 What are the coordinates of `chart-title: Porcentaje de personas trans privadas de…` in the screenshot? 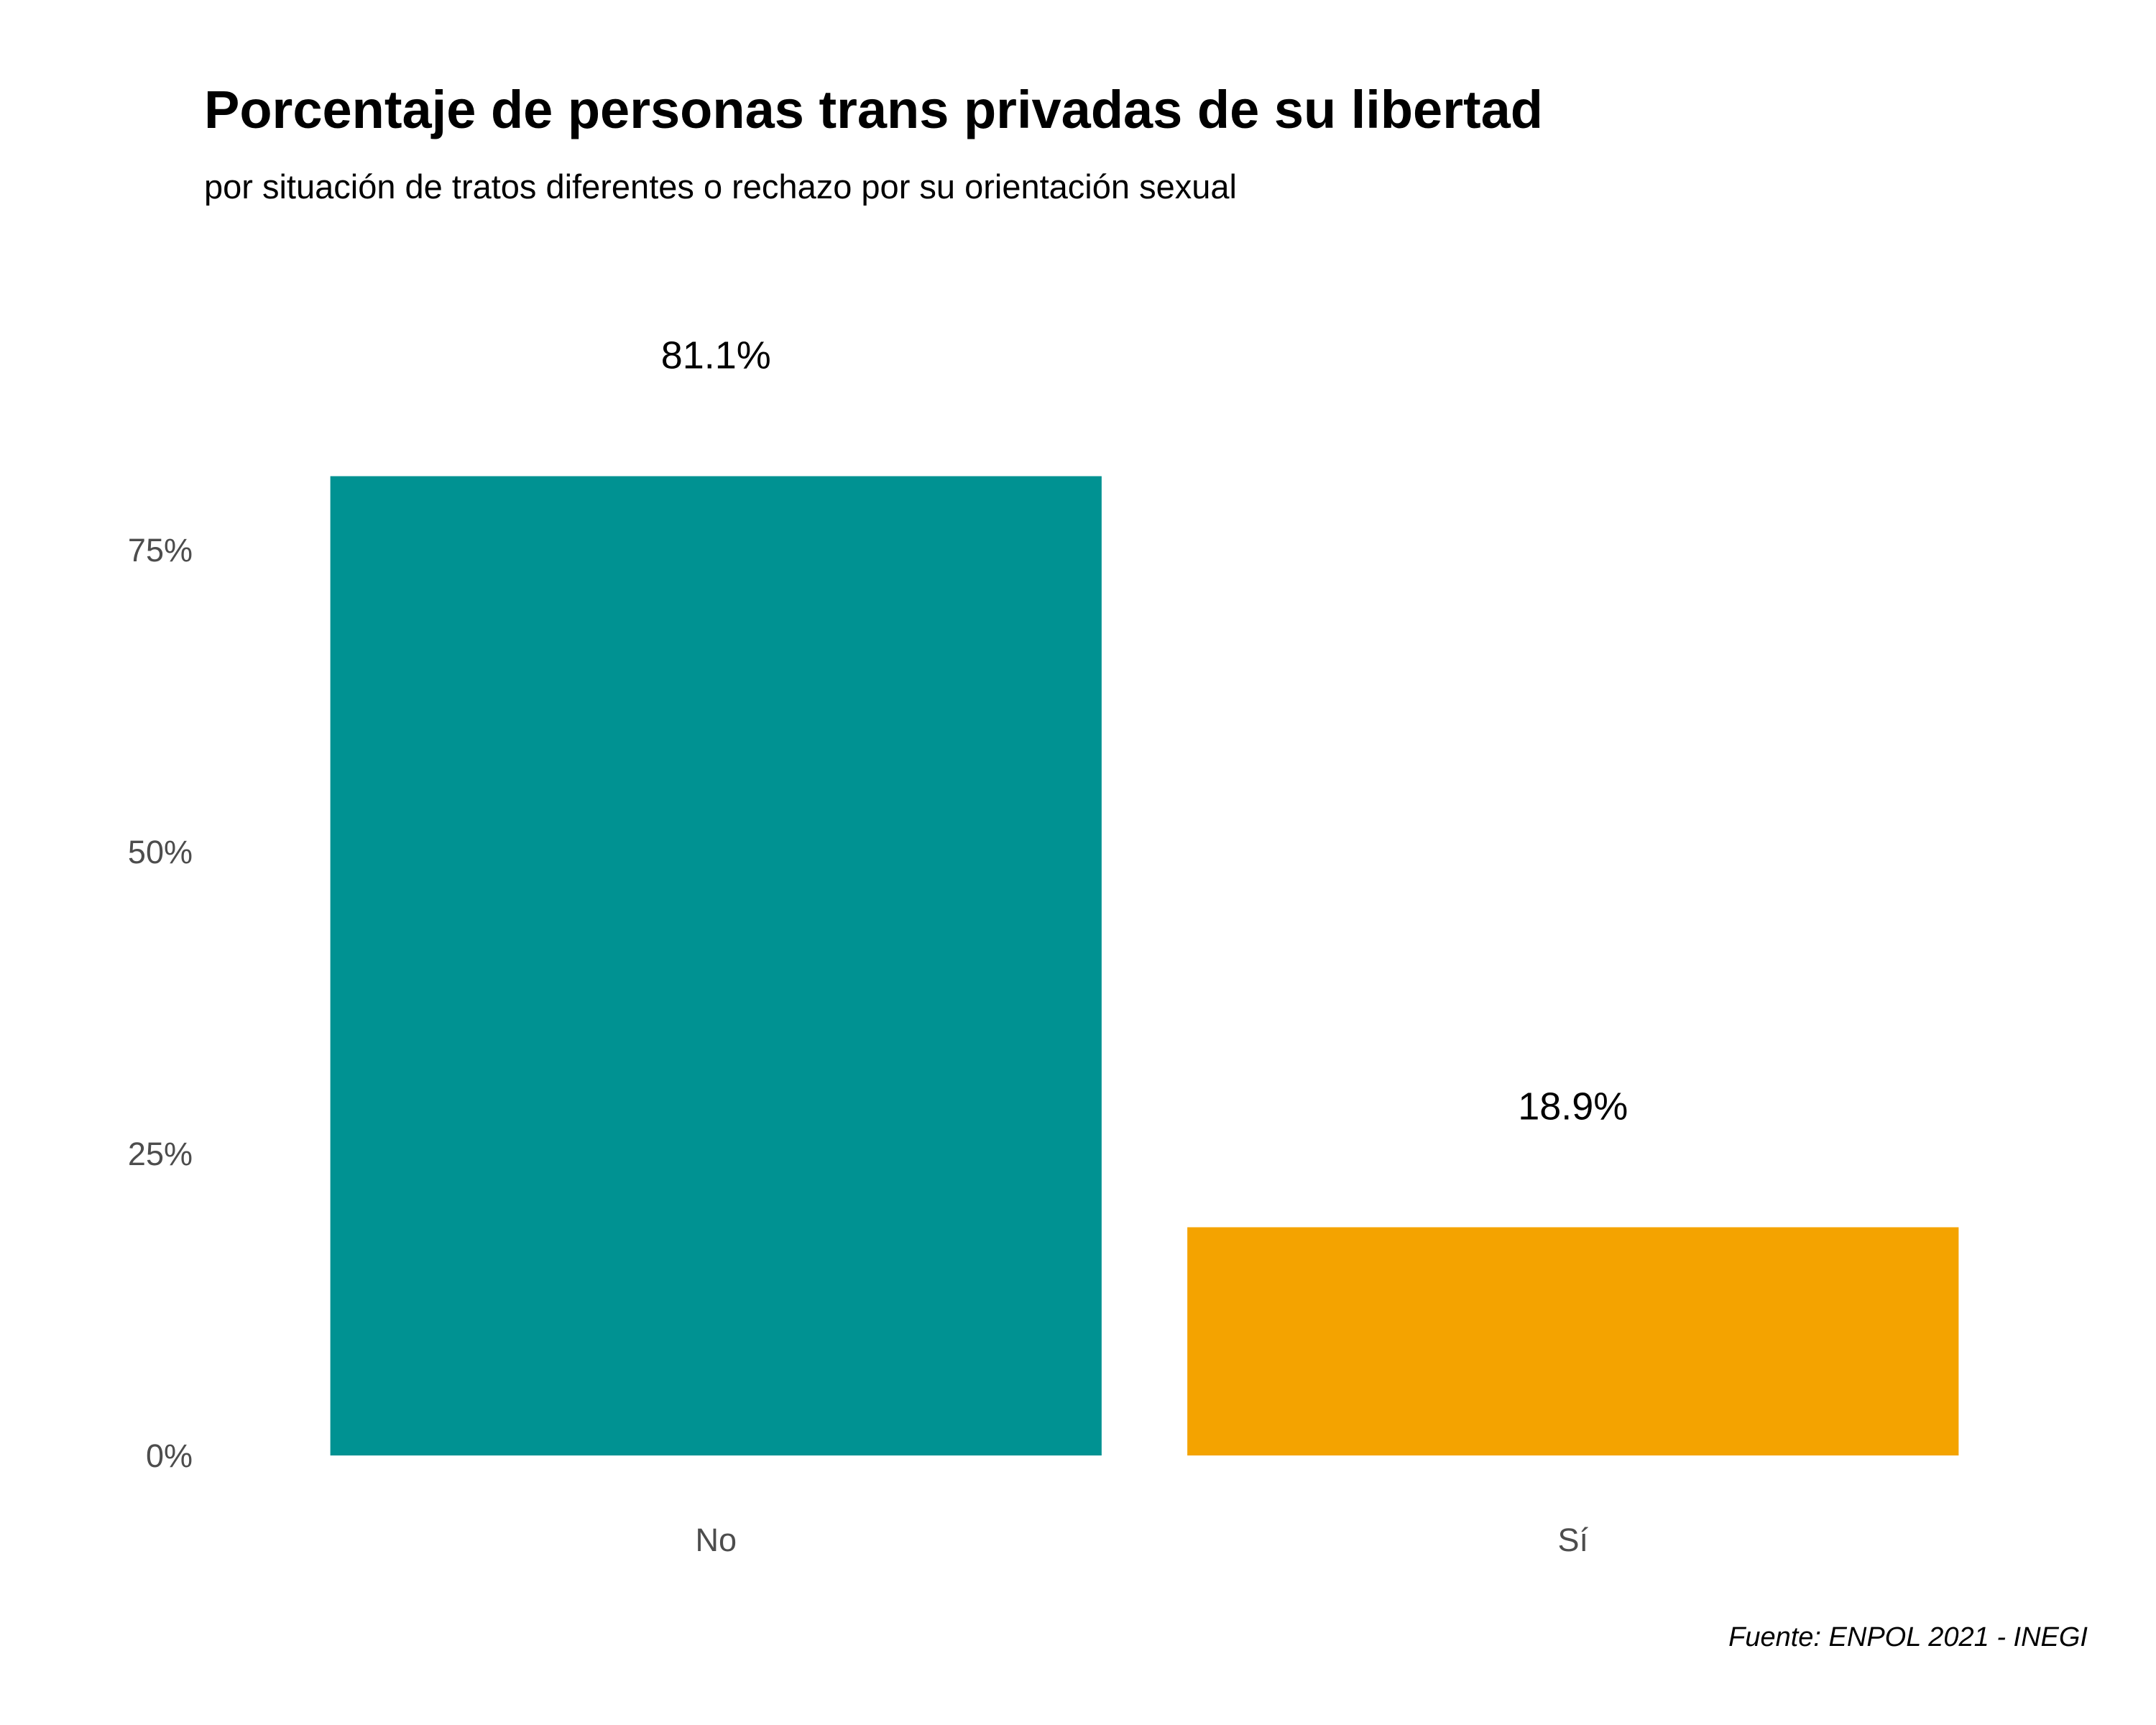 It's located at (874, 109).